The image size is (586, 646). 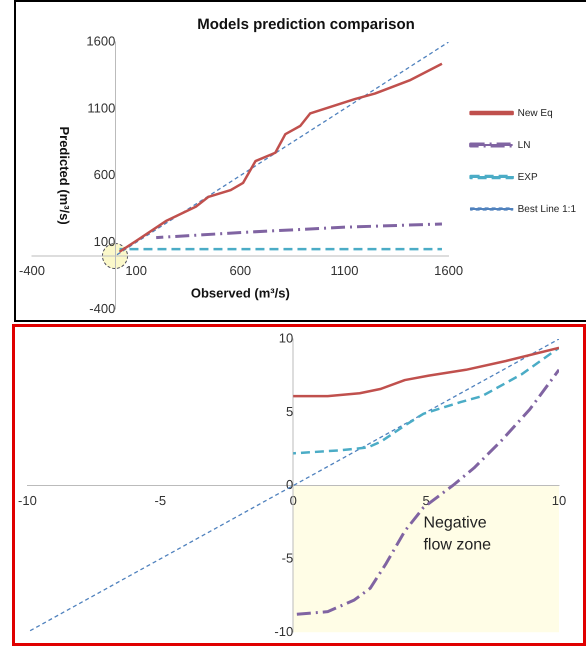 I want to click on y-tick-label: 1600, so click(x=101, y=41).